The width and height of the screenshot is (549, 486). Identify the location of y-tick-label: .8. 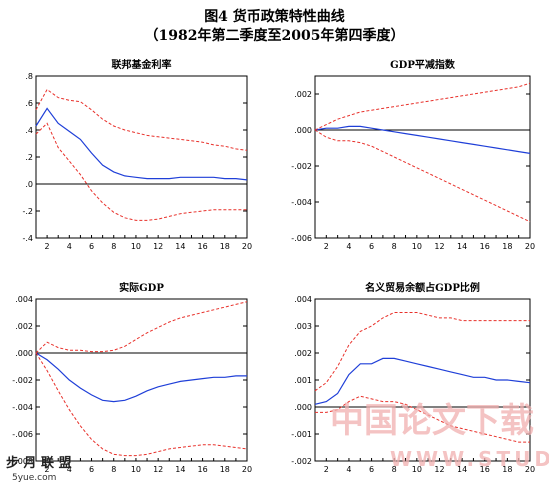
(29, 76).